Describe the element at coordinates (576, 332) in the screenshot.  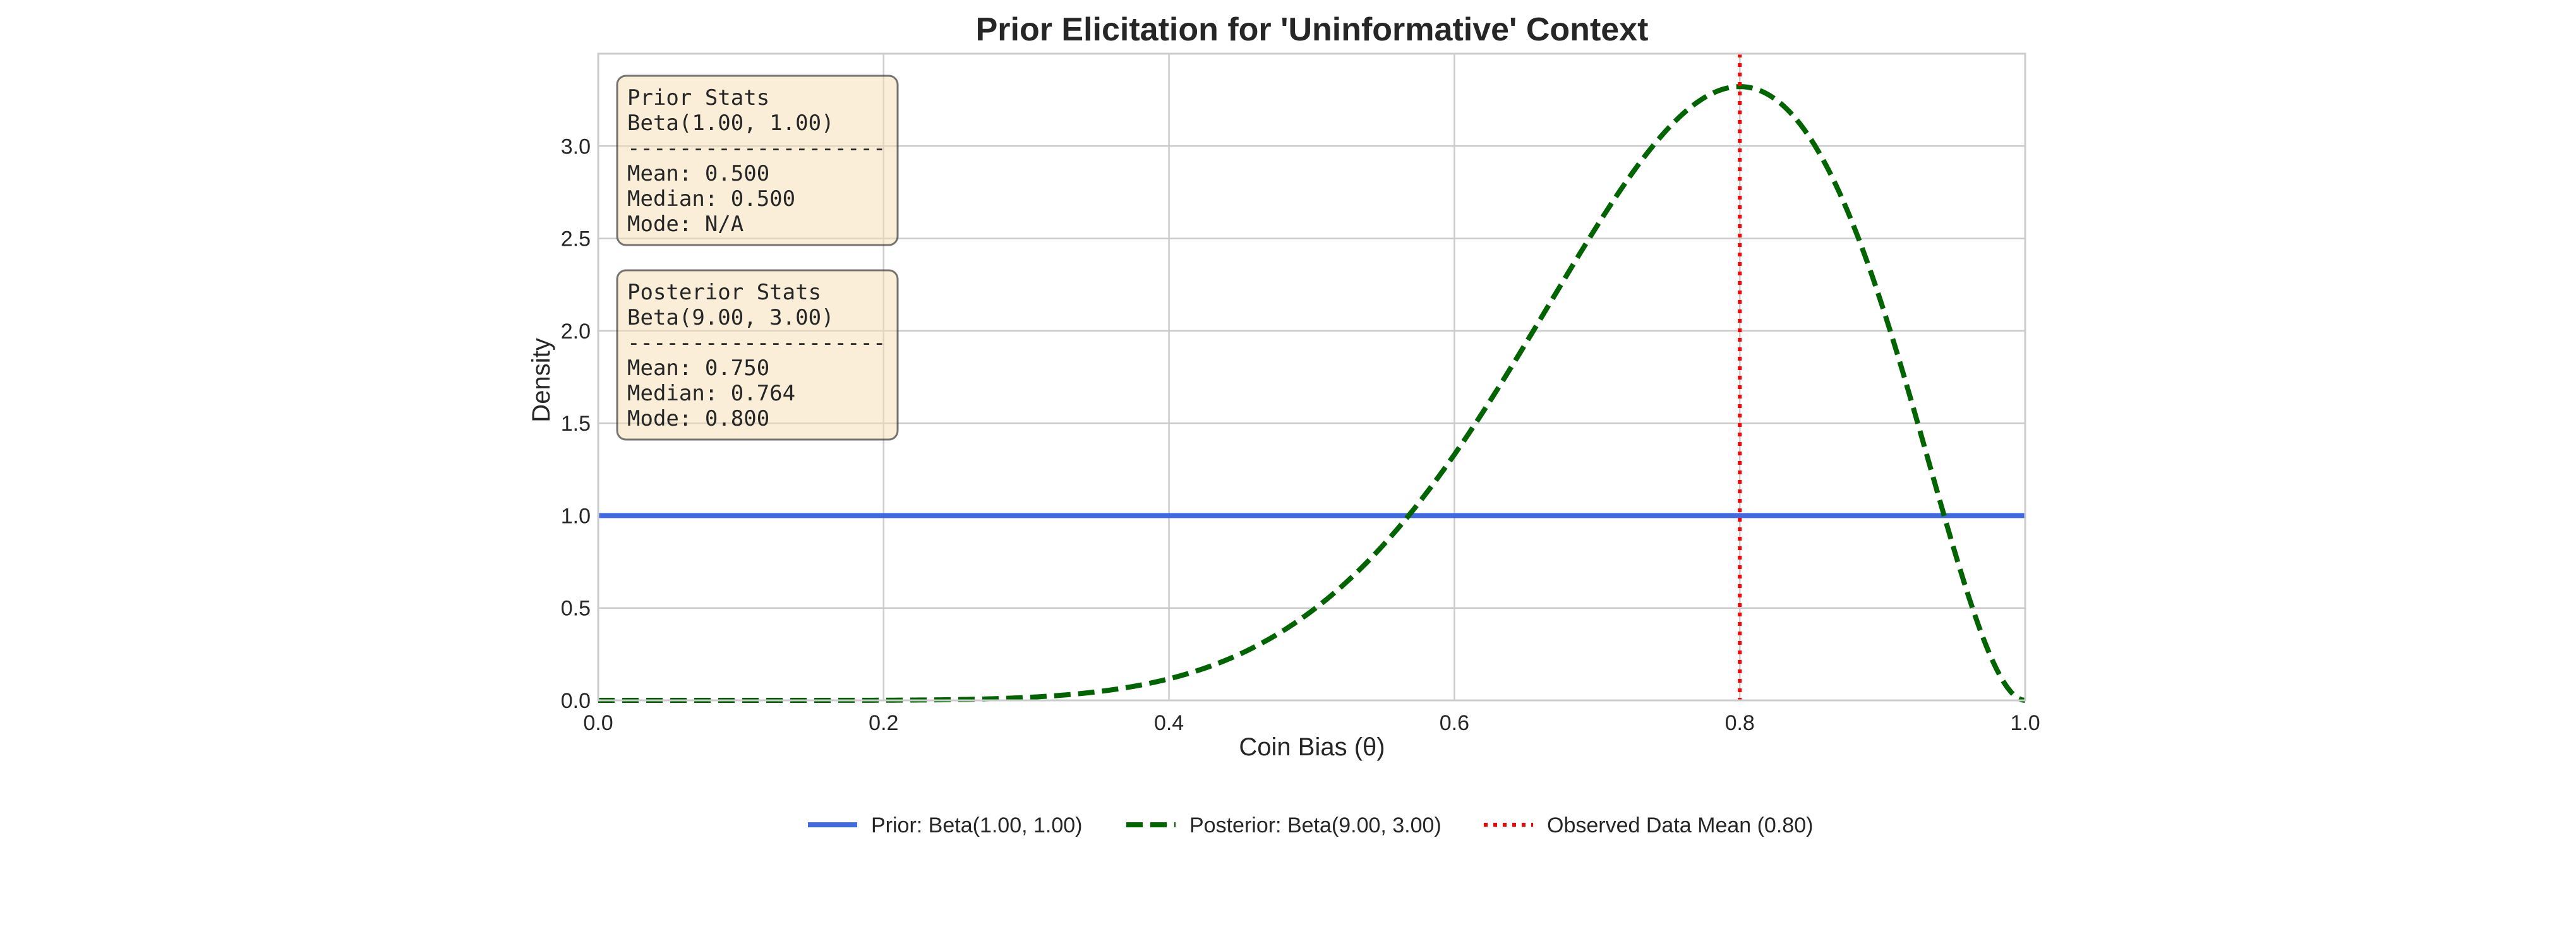
I see `y-tick-label: 2.0` at that location.